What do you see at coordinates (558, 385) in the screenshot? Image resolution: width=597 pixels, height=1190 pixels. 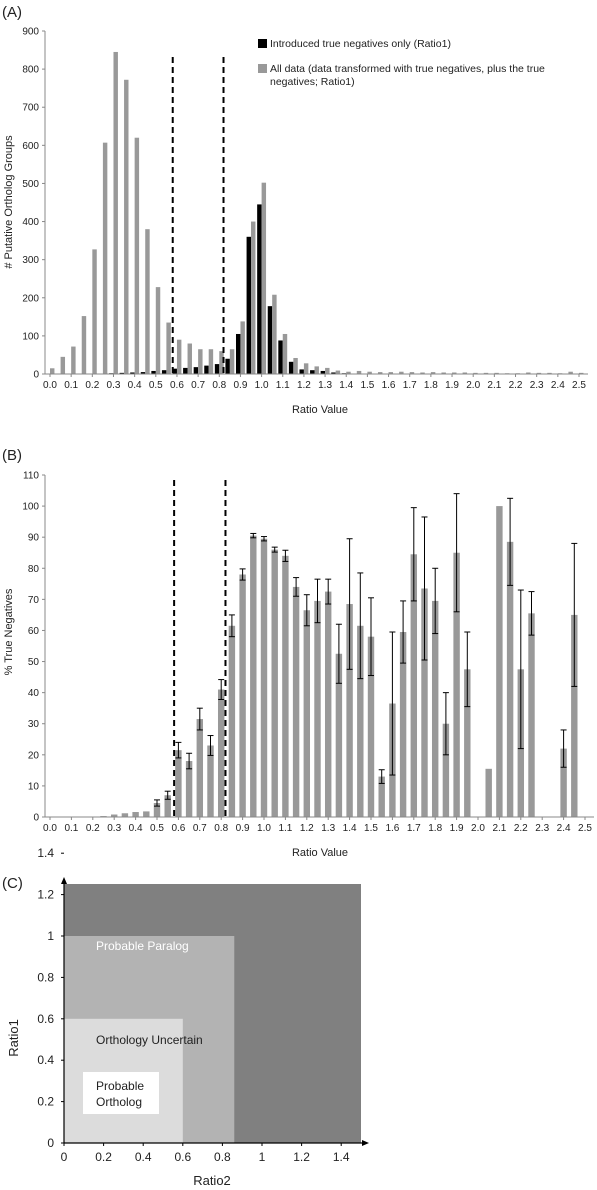 I see `x-tick-label: 2.4` at bounding box center [558, 385].